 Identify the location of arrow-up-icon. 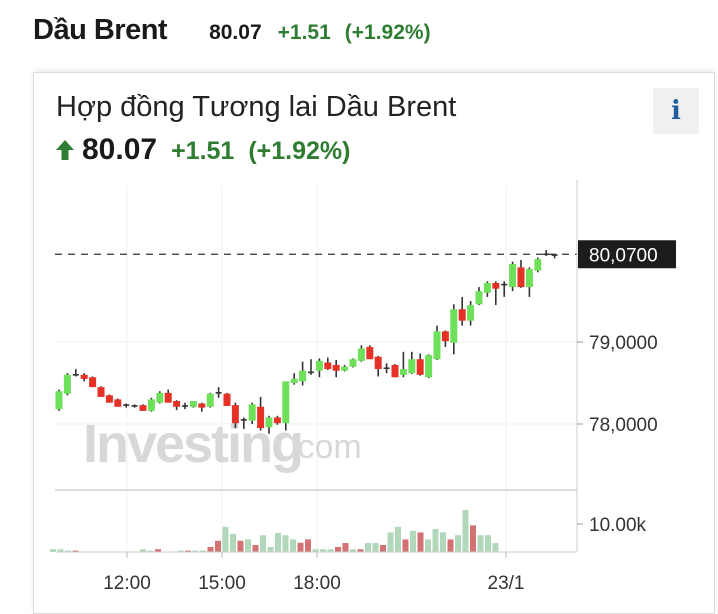
(65, 150).